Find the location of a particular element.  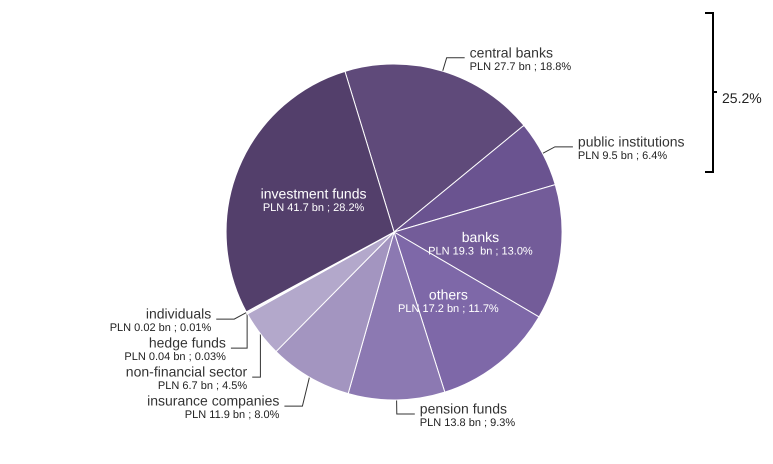

data-label: PLN 0.02 bn ; 0.01% is located at coordinates (161, 328).